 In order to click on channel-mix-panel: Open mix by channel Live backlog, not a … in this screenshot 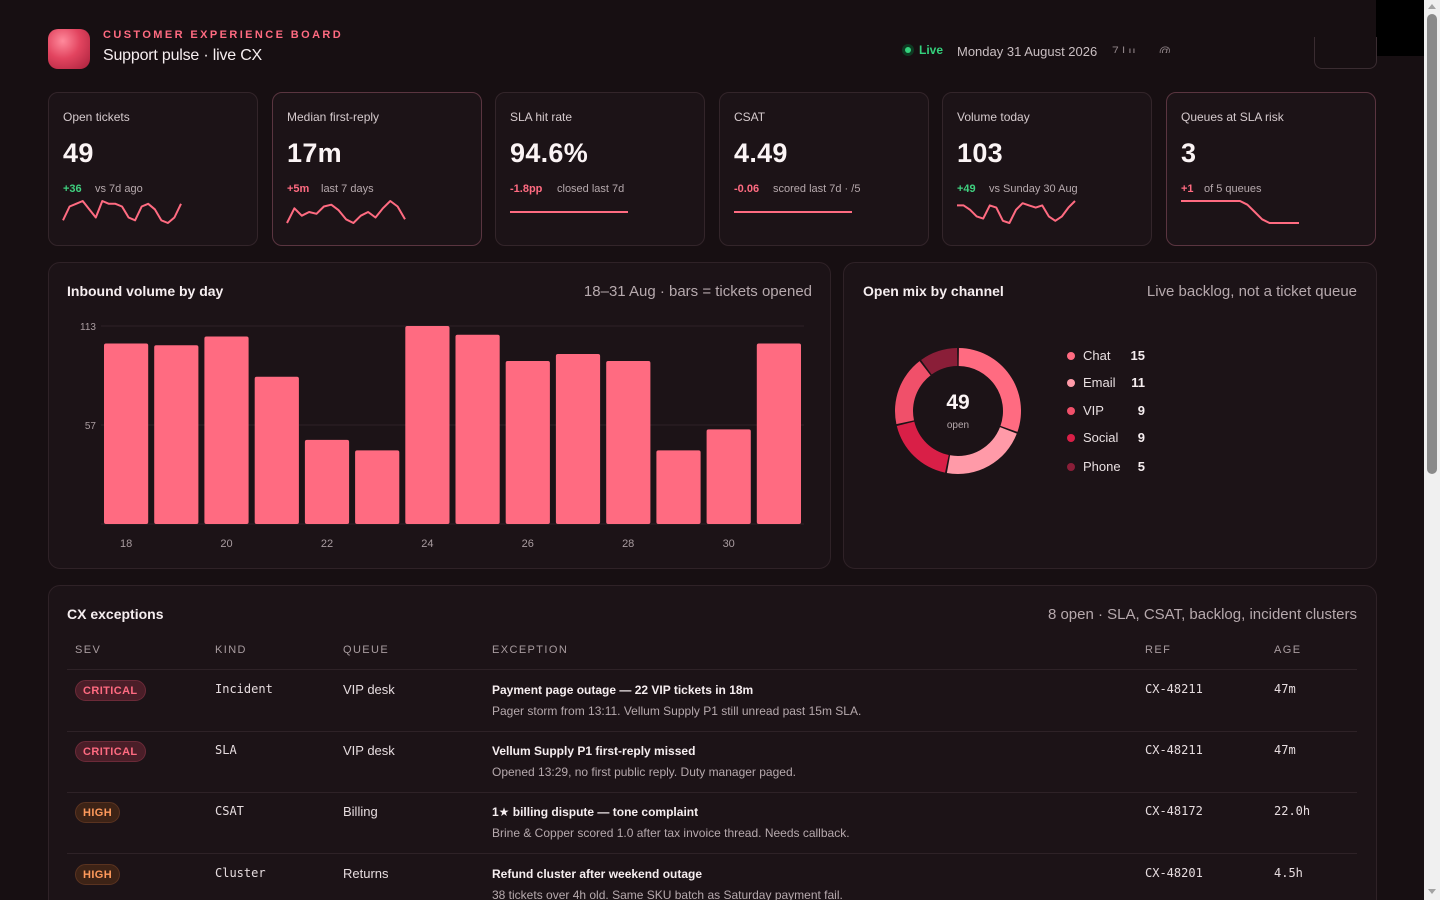, I will do `click(1110, 415)`.